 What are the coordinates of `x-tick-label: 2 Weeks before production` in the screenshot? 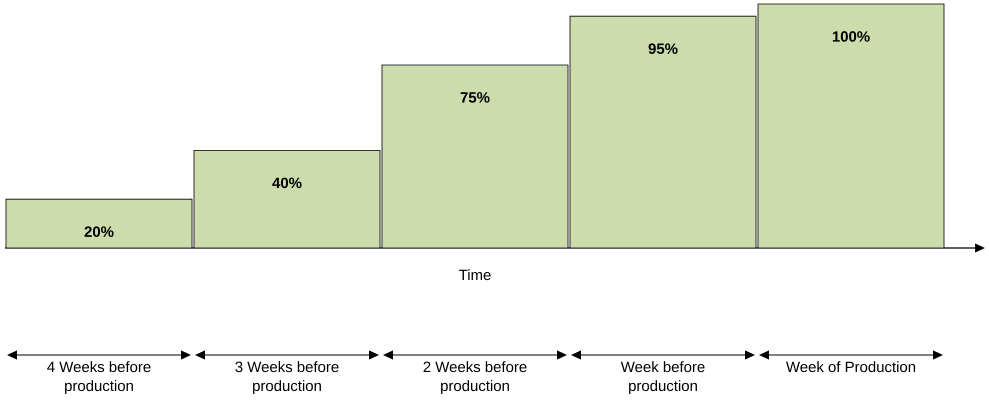 It's located at (475, 377).